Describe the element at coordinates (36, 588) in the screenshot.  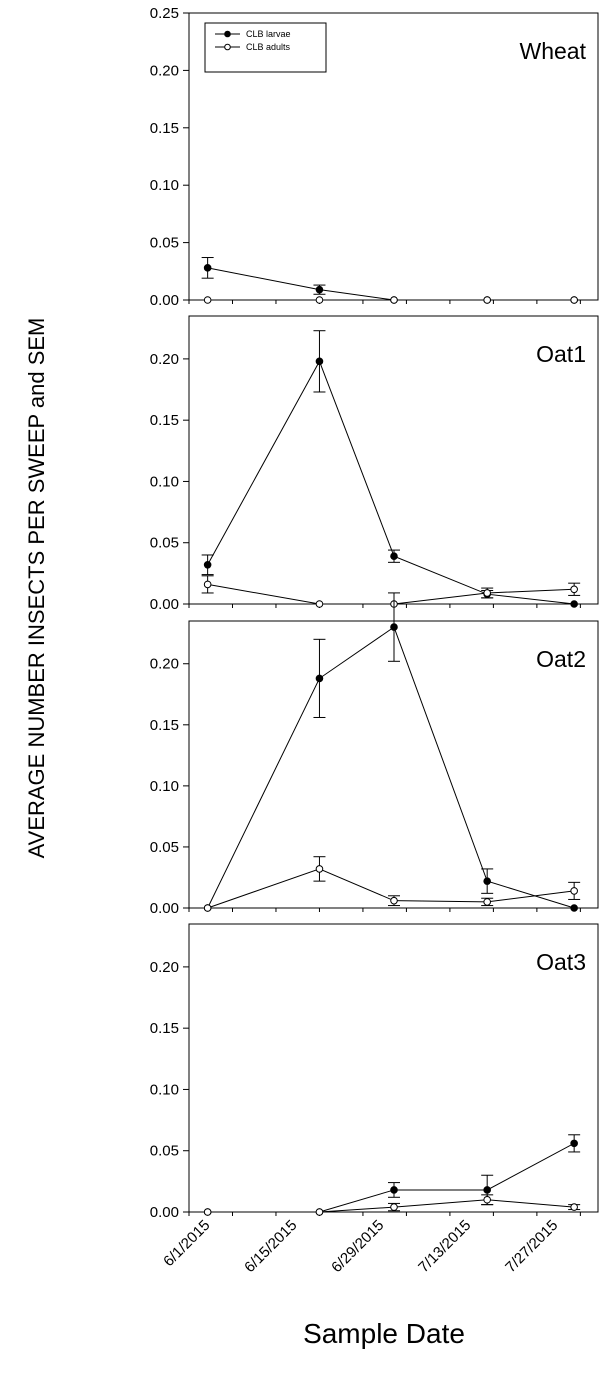
I see `y-axis-title: AVERAGE NUMBER INSECTS PER SWEEP and SEM` at that location.